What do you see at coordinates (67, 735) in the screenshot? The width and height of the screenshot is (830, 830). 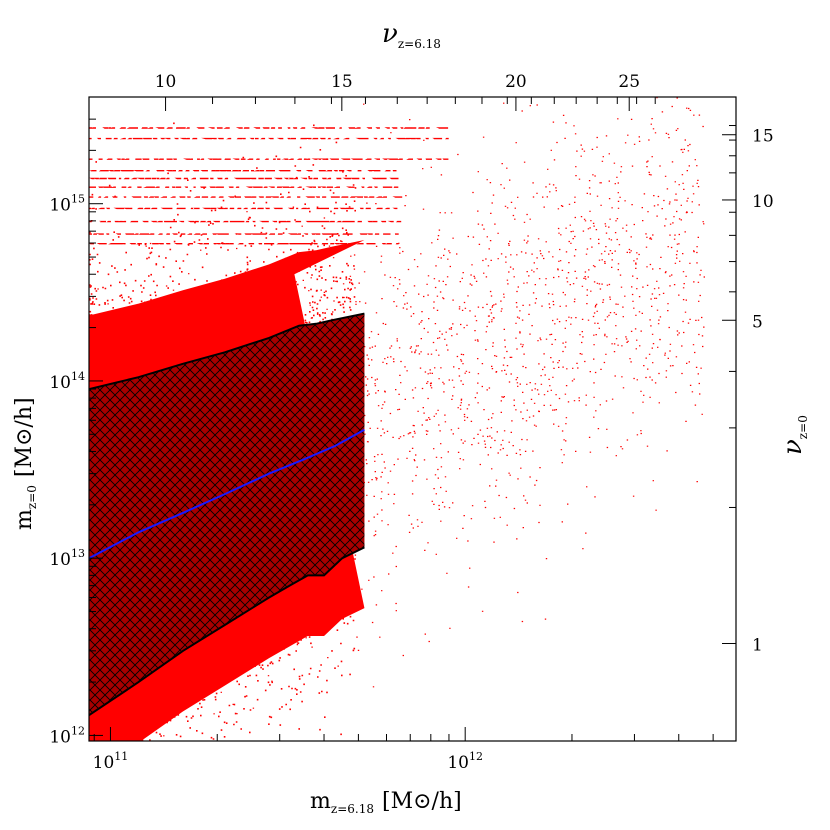 I see `y-tick-label: 1012` at bounding box center [67, 735].